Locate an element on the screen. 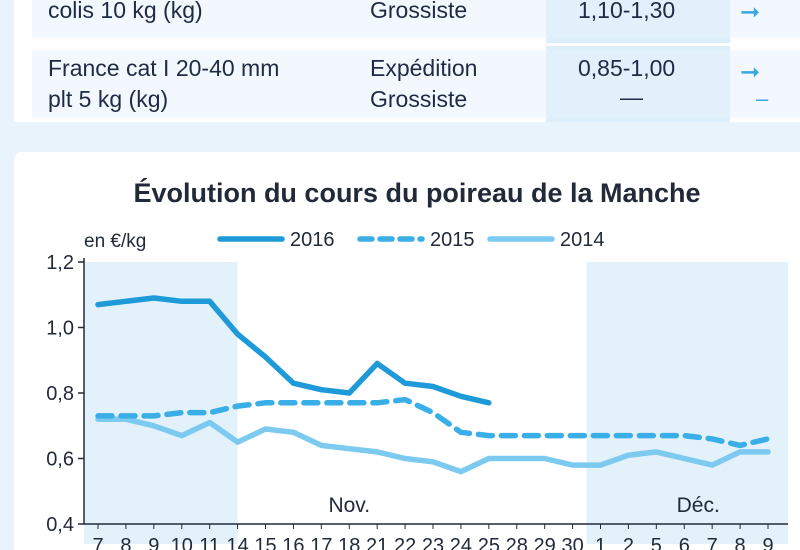 This screenshot has height=550, width=800. x-tick-label: 11 is located at coordinates (209, 542).